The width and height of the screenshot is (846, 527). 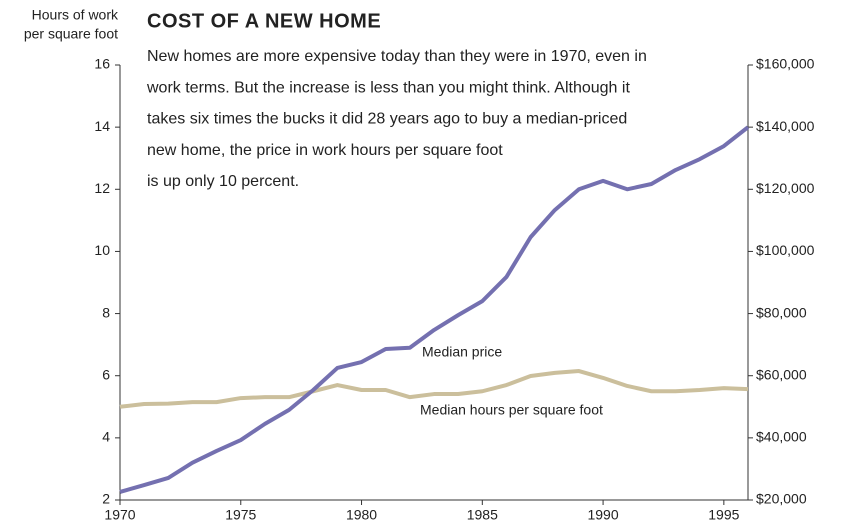 I want to click on x-tick-label: 1990, so click(x=602, y=515).